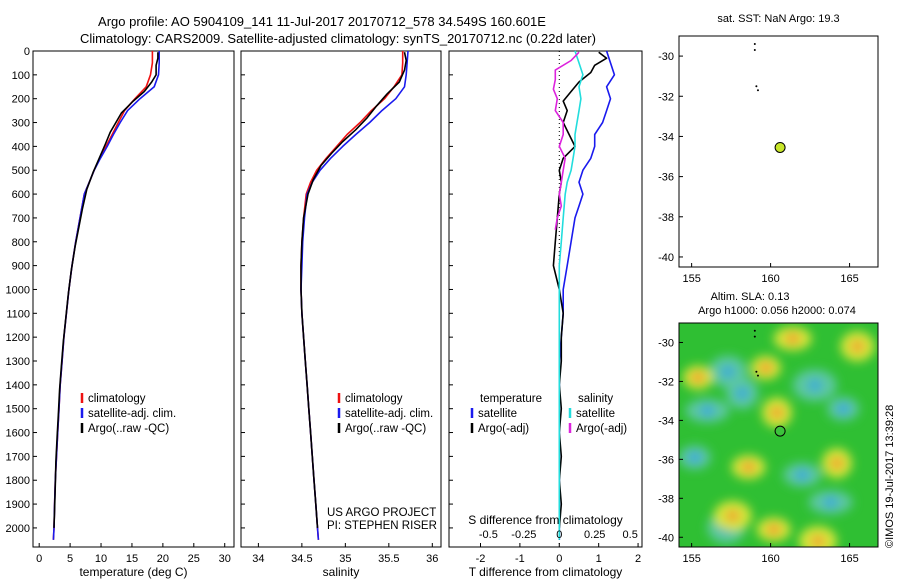 This screenshot has height=580, width=900. Describe the element at coordinates (382, 526) in the screenshot. I see `pi-annotation: PI: STEPHEN RISER` at that location.